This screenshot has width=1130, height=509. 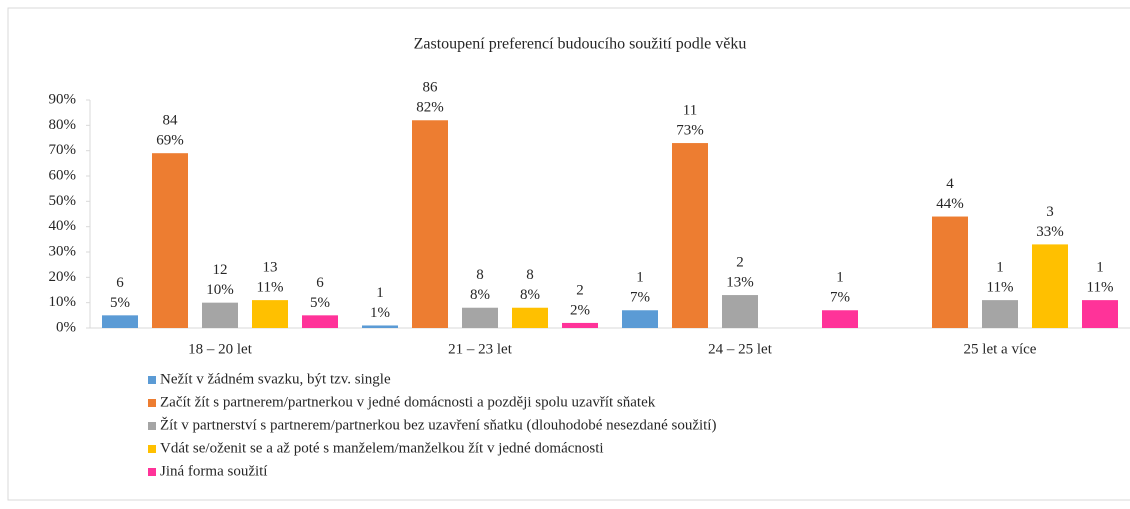 What do you see at coordinates (740, 349) in the screenshot?
I see `x-tick-label: 24 – 25 let` at bounding box center [740, 349].